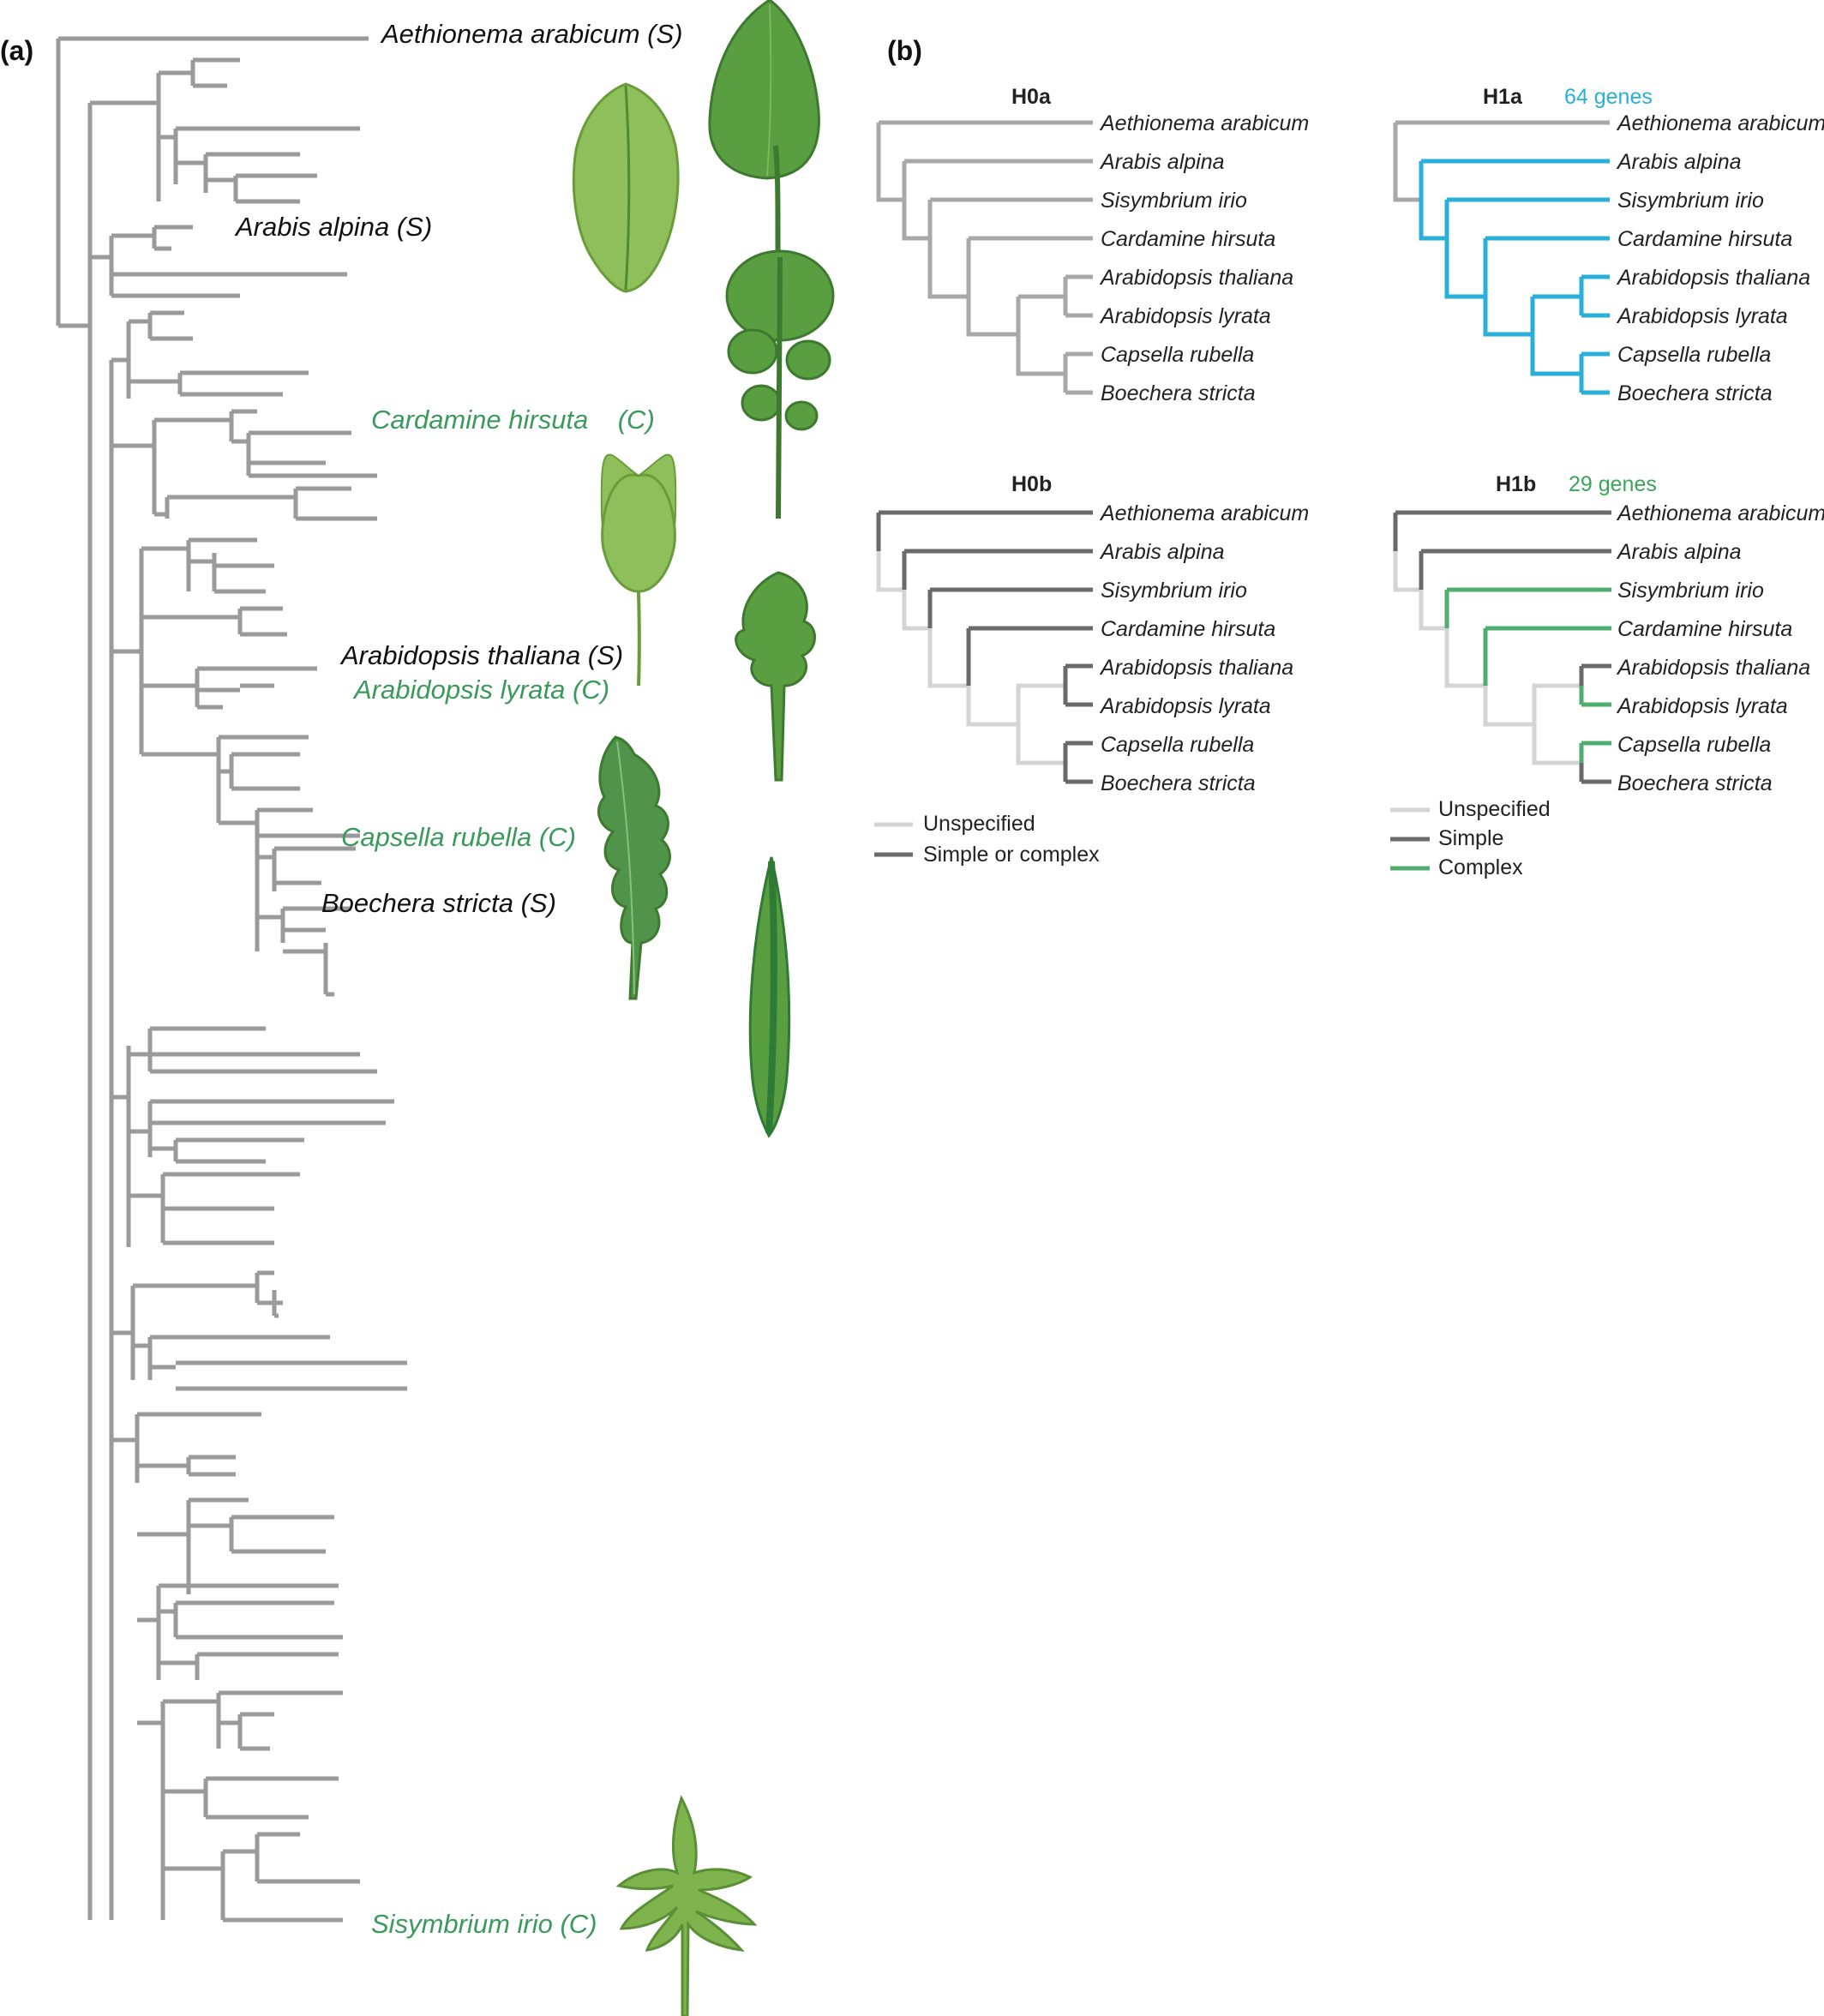 The image size is (1824, 2016). What do you see at coordinates (459, 837) in the screenshot?
I see `species-label: Capsella rubella (C)` at bounding box center [459, 837].